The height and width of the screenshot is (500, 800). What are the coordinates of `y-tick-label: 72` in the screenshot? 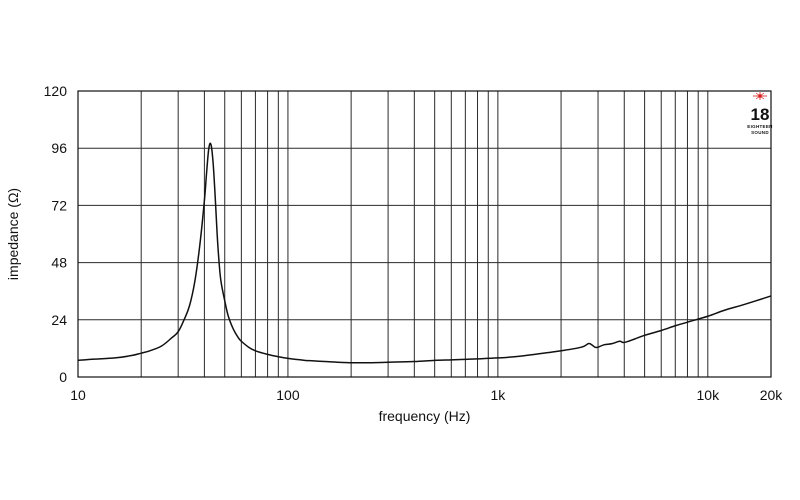 It's located at (59, 205).